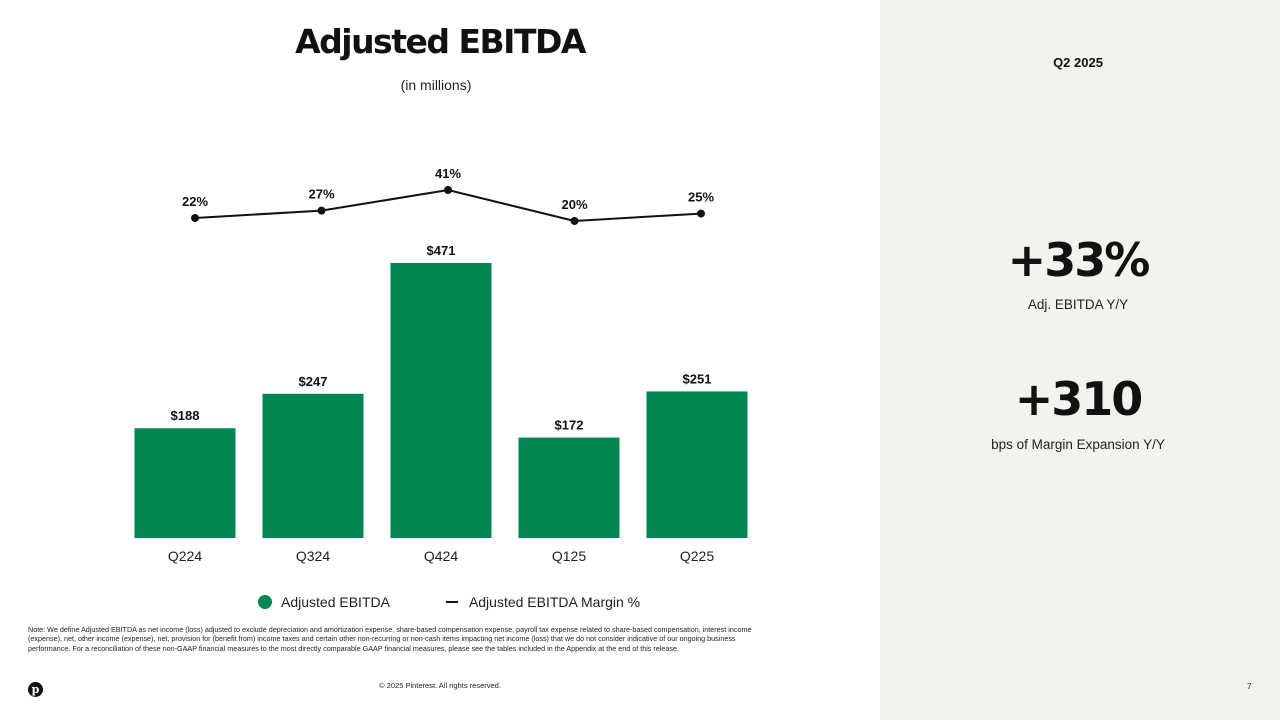 The height and width of the screenshot is (720, 1280). I want to click on margin-line, so click(448, 205).